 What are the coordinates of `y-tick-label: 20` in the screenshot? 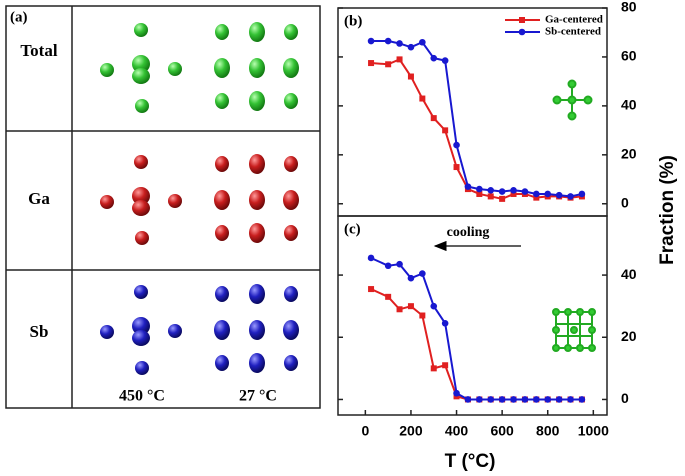 It's located at (629, 154).